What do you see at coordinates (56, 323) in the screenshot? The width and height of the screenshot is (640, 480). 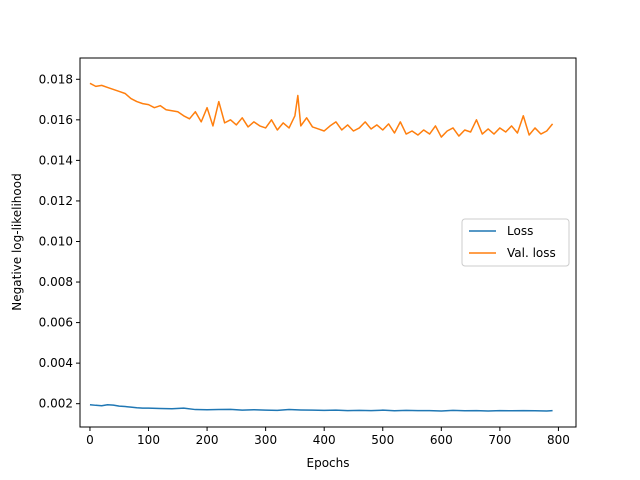 I see `y-tick-label: 0.006` at bounding box center [56, 323].